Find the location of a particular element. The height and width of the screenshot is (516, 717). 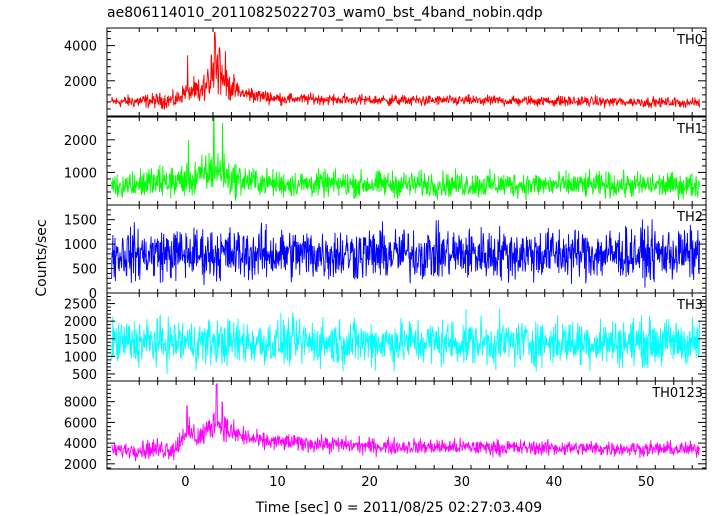

panel-label-th0: TH0 is located at coordinates (689, 40).